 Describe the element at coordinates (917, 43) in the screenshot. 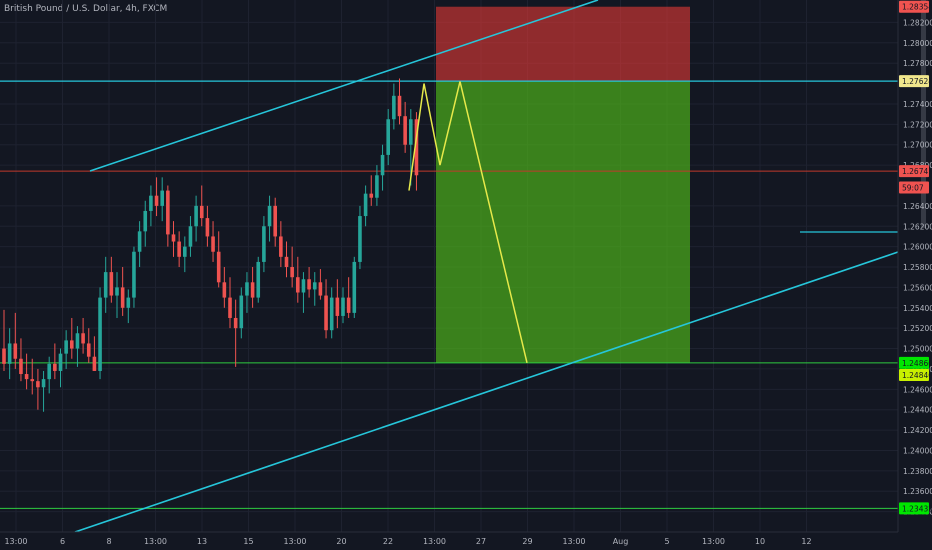

I see `price-tick-label: 1.28000` at that location.